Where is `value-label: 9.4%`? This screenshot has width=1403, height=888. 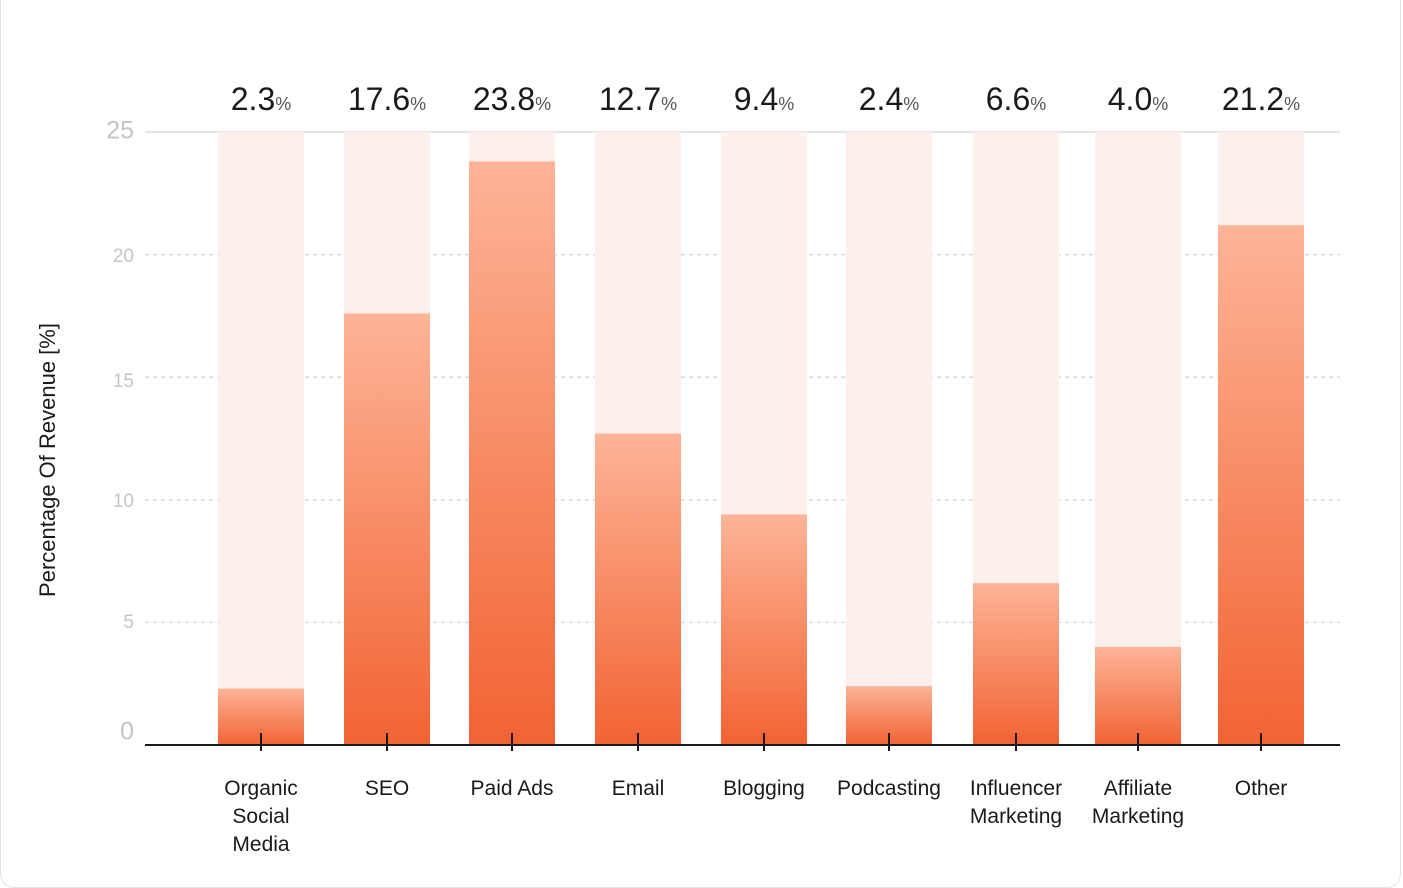
value-label: 9.4% is located at coordinates (764, 99).